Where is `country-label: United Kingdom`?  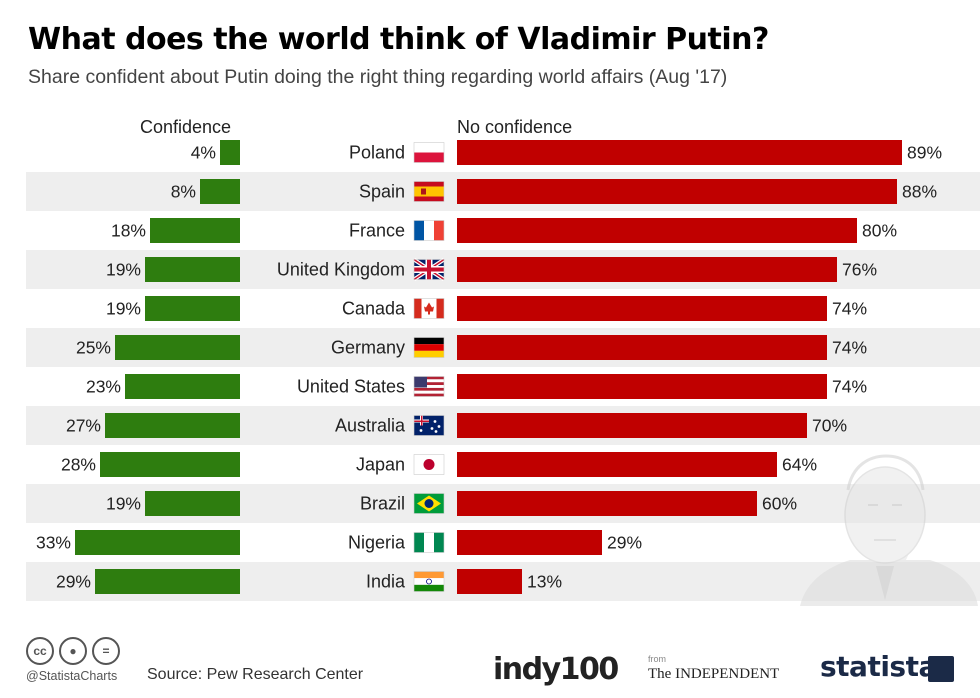 country-label: United Kingdom is located at coordinates (341, 270).